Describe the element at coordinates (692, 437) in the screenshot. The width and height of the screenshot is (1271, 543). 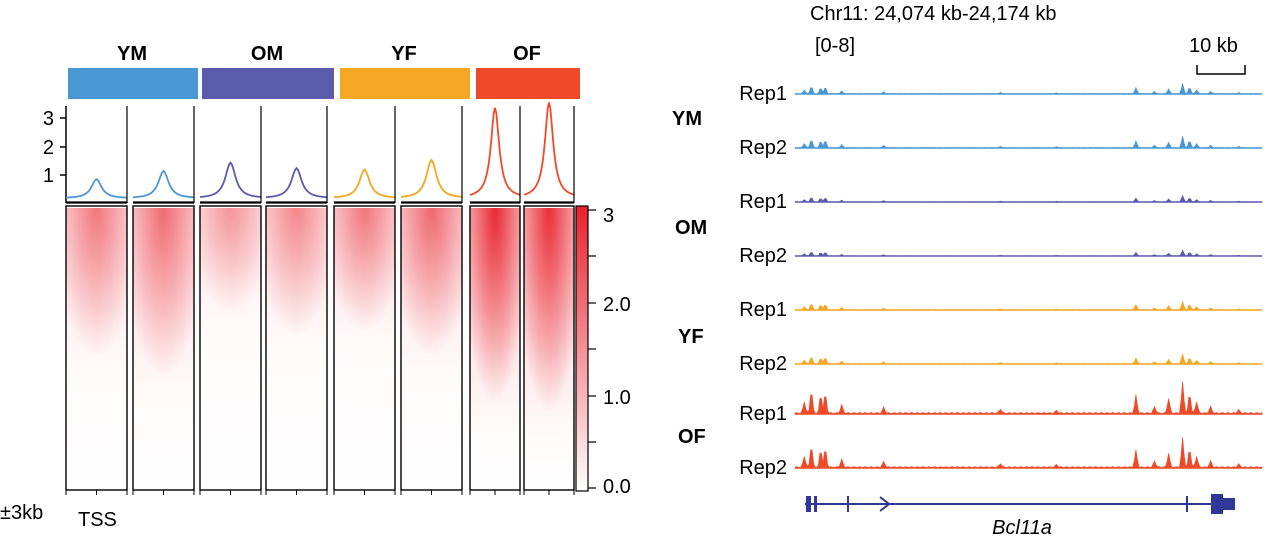
I see `browser-group-of: OF` at that location.